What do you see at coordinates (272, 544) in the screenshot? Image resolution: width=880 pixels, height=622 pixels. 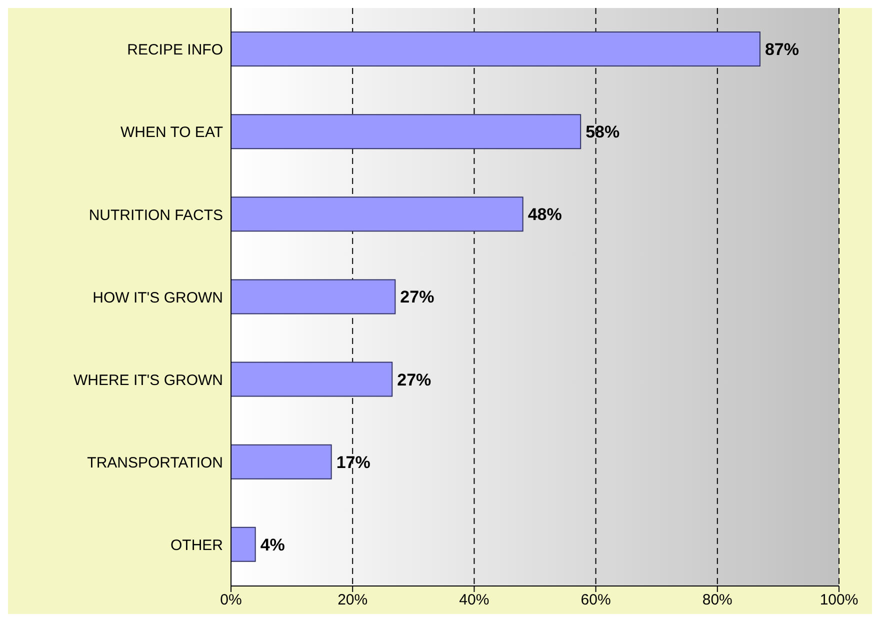 I see `data-label: 4%` at bounding box center [272, 544].